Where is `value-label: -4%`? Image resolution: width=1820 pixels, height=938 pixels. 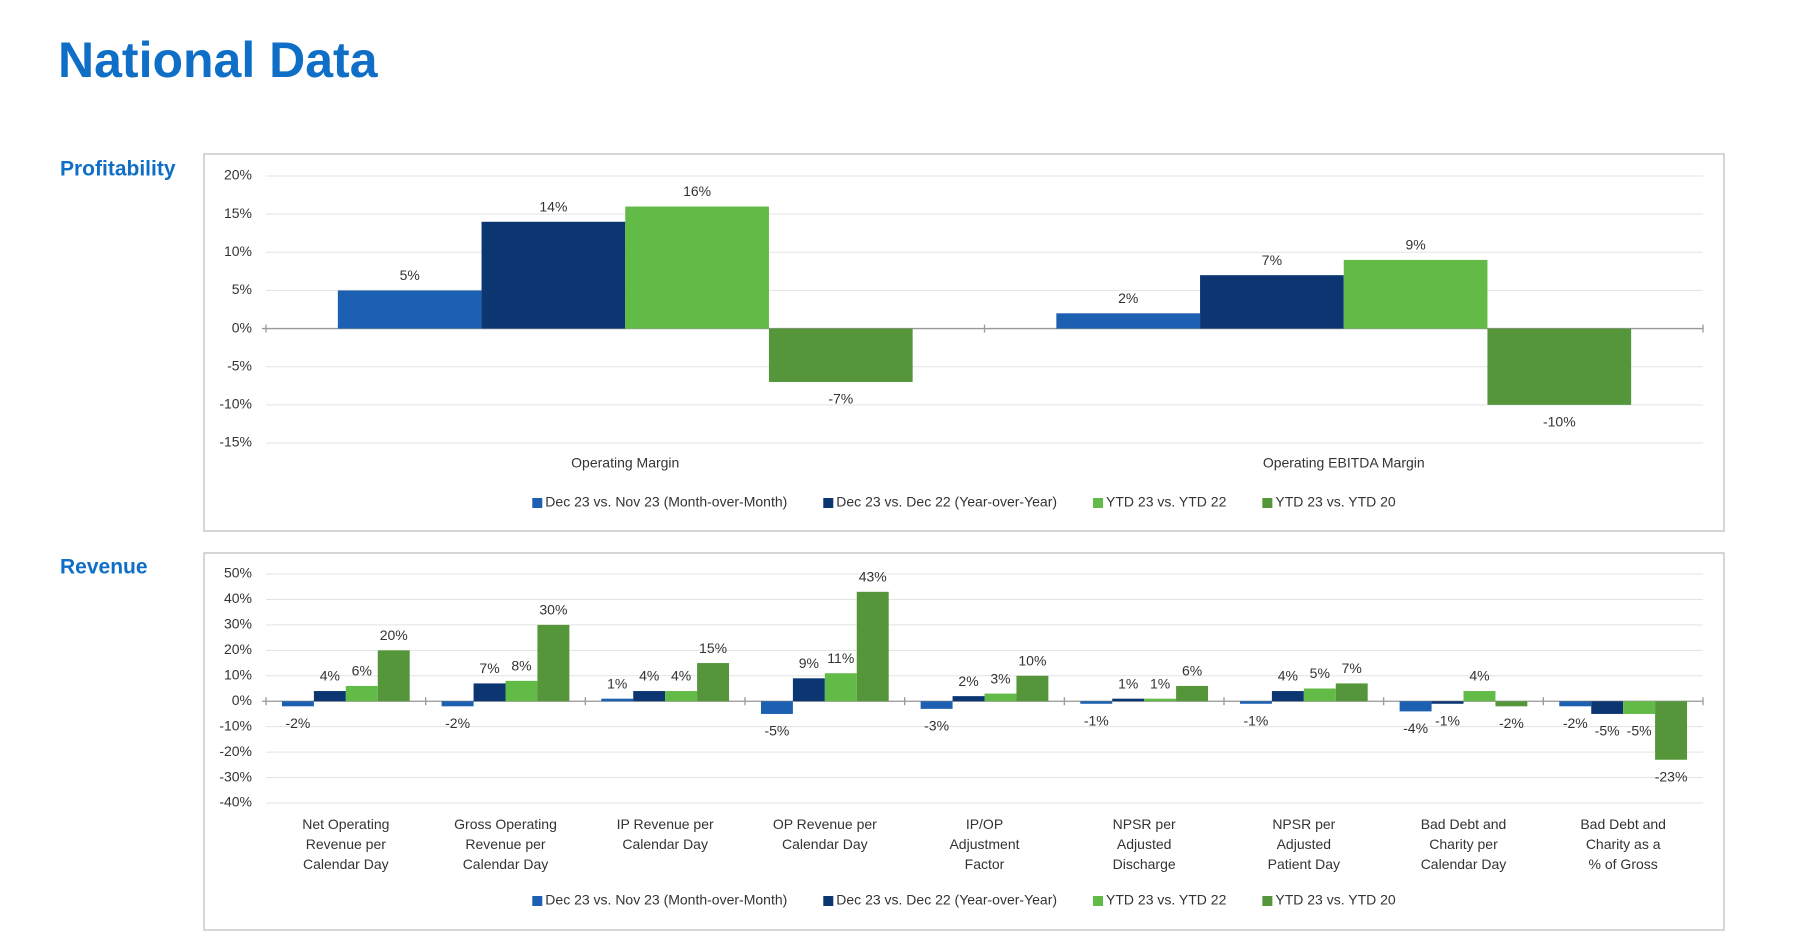
value-label: -4% is located at coordinates (1415, 728).